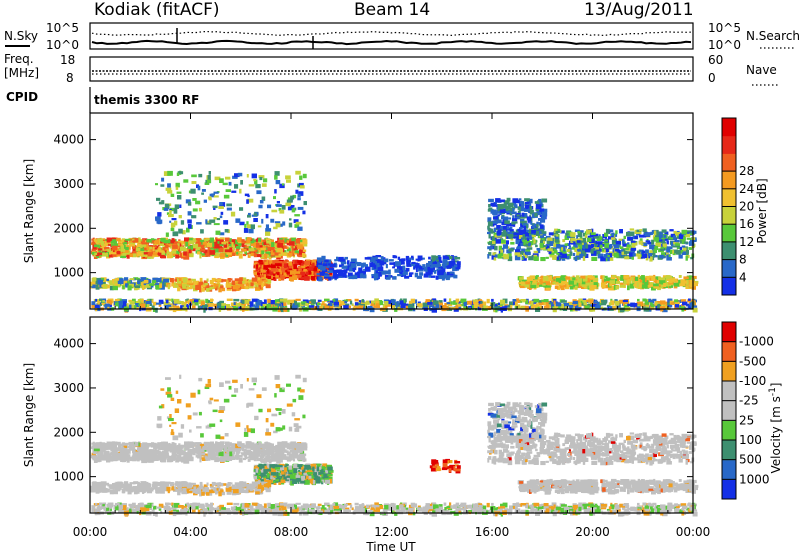 Image resolution: width=800 pixels, height=558 pixels. Describe the element at coordinates (746, 171) in the screenshot. I see `power-colorbar-tick-label: 28` at that location.